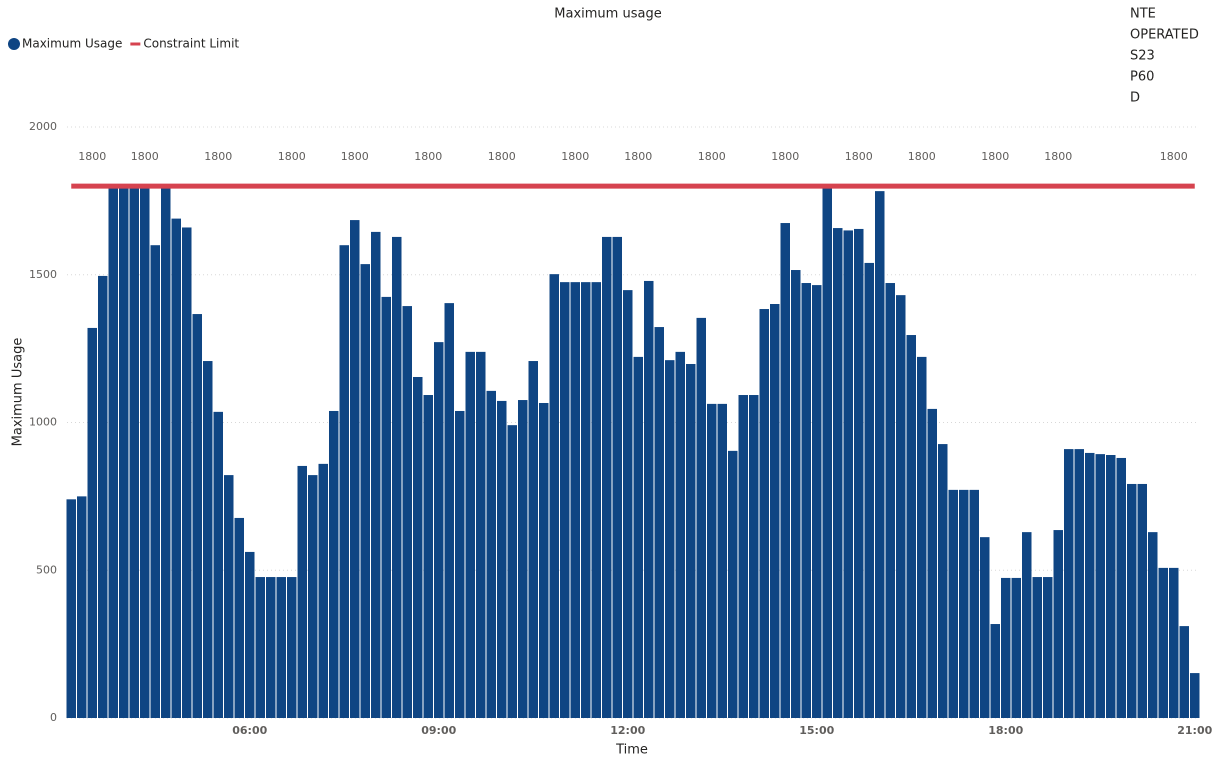 The image size is (1215, 760). Describe the element at coordinates (1142, 56) in the screenshot. I see `annotation: S23` at that location.